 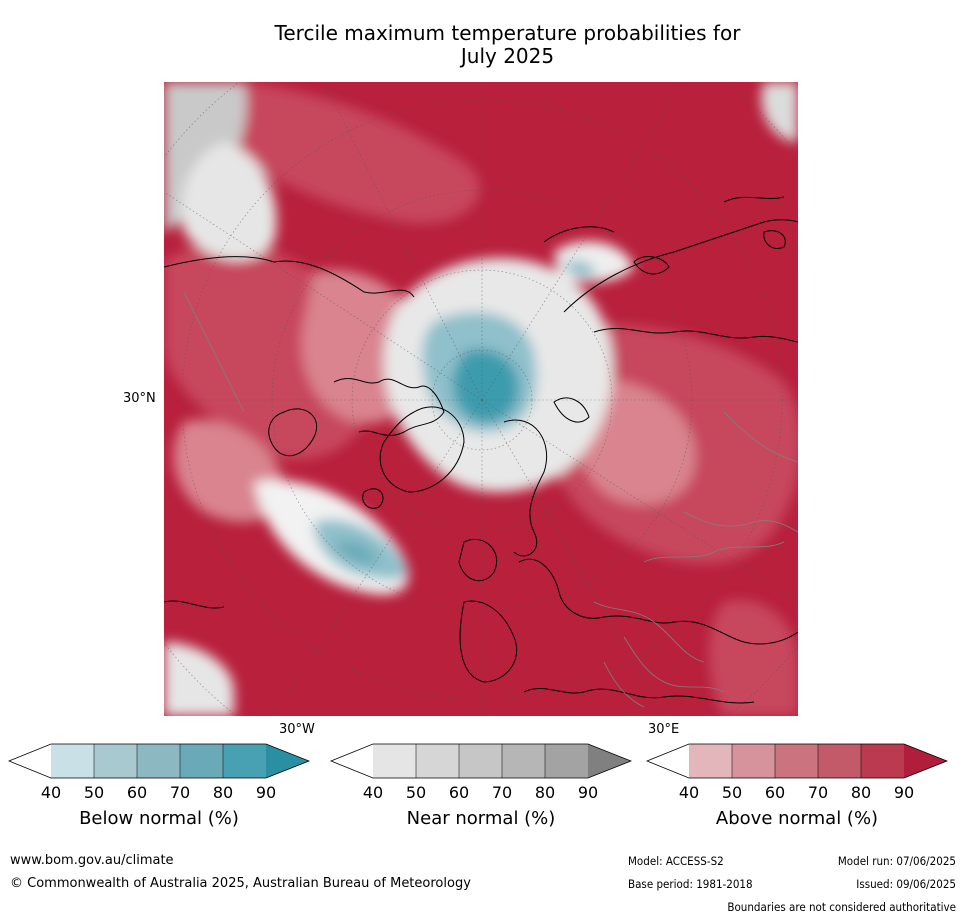 I want to click on colorbar-below-normal, so click(x=159, y=761).